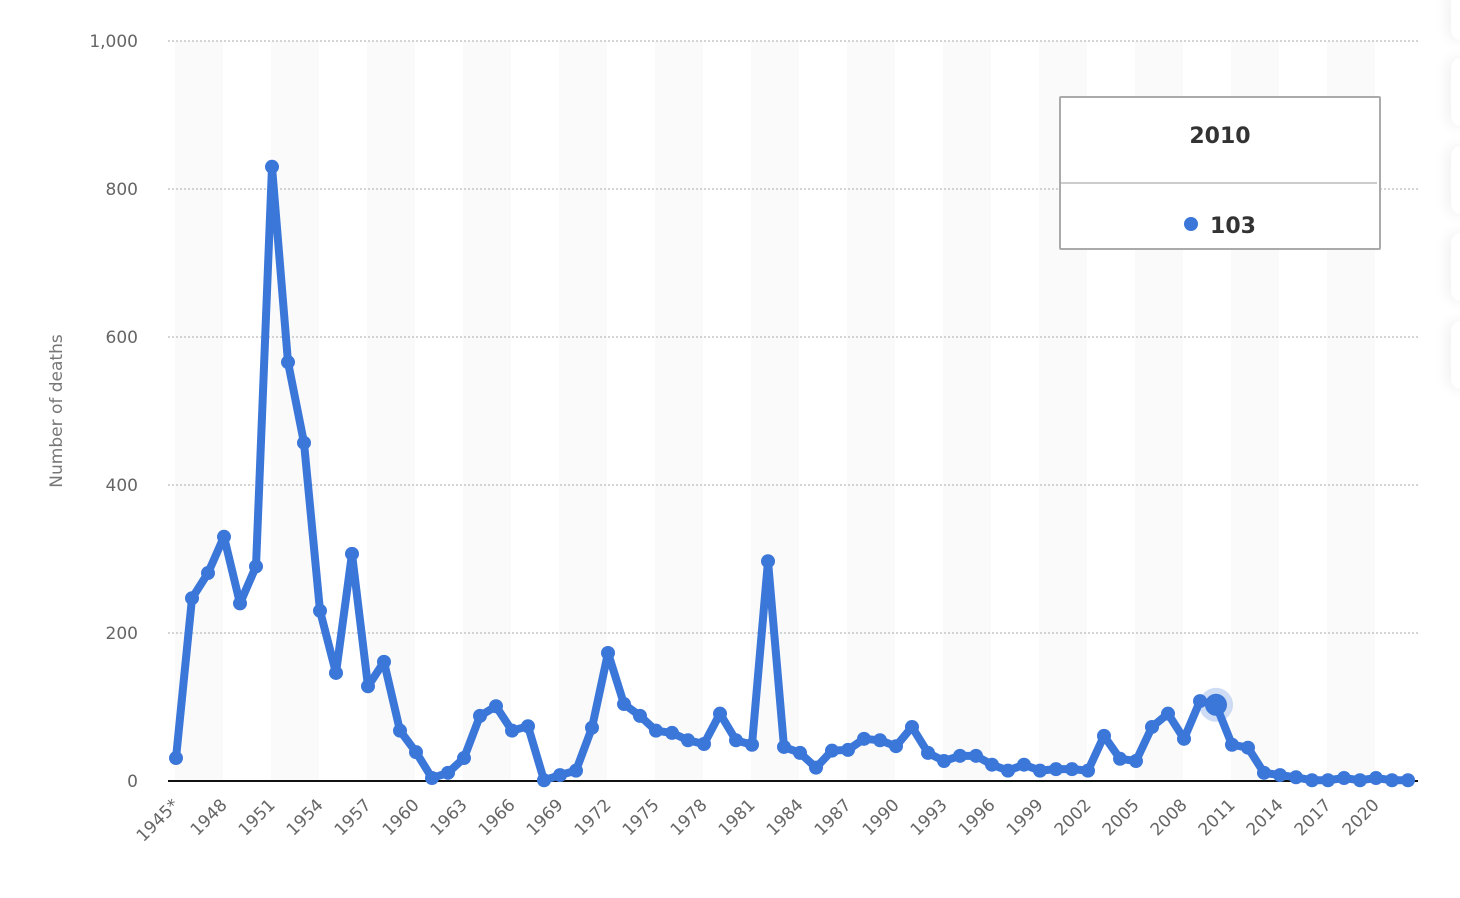 The width and height of the screenshot is (1460, 898). What do you see at coordinates (449, 817) in the screenshot?
I see `x-tick-label: 1963` at bounding box center [449, 817].